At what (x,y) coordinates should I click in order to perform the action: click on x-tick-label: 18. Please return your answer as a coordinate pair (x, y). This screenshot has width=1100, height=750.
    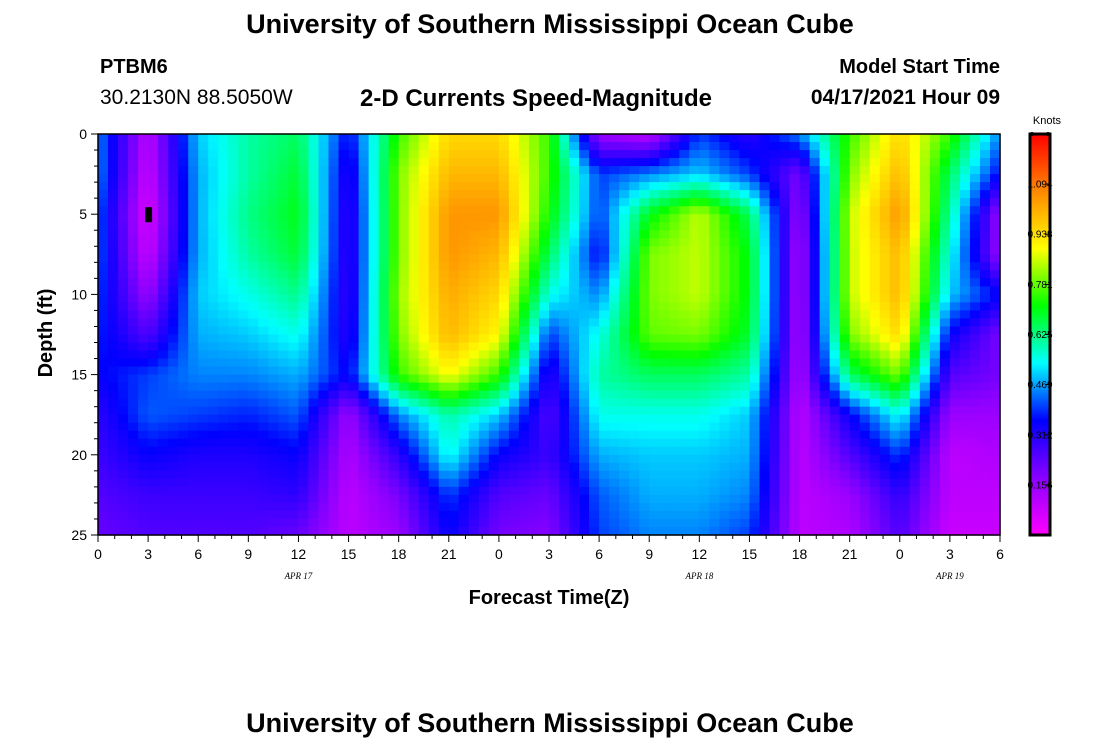
    Looking at the image, I should click on (399, 554).